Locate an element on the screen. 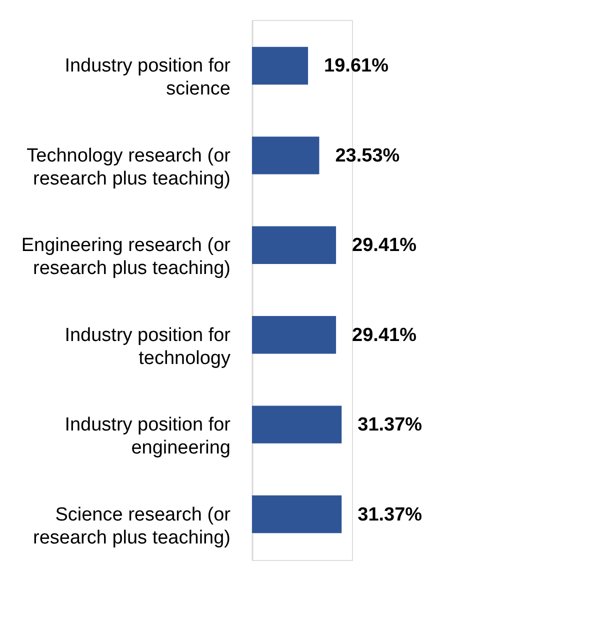 This screenshot has height=627, width=593. y-tick-label: Industry position for technology is located at coordinates (148, 346).